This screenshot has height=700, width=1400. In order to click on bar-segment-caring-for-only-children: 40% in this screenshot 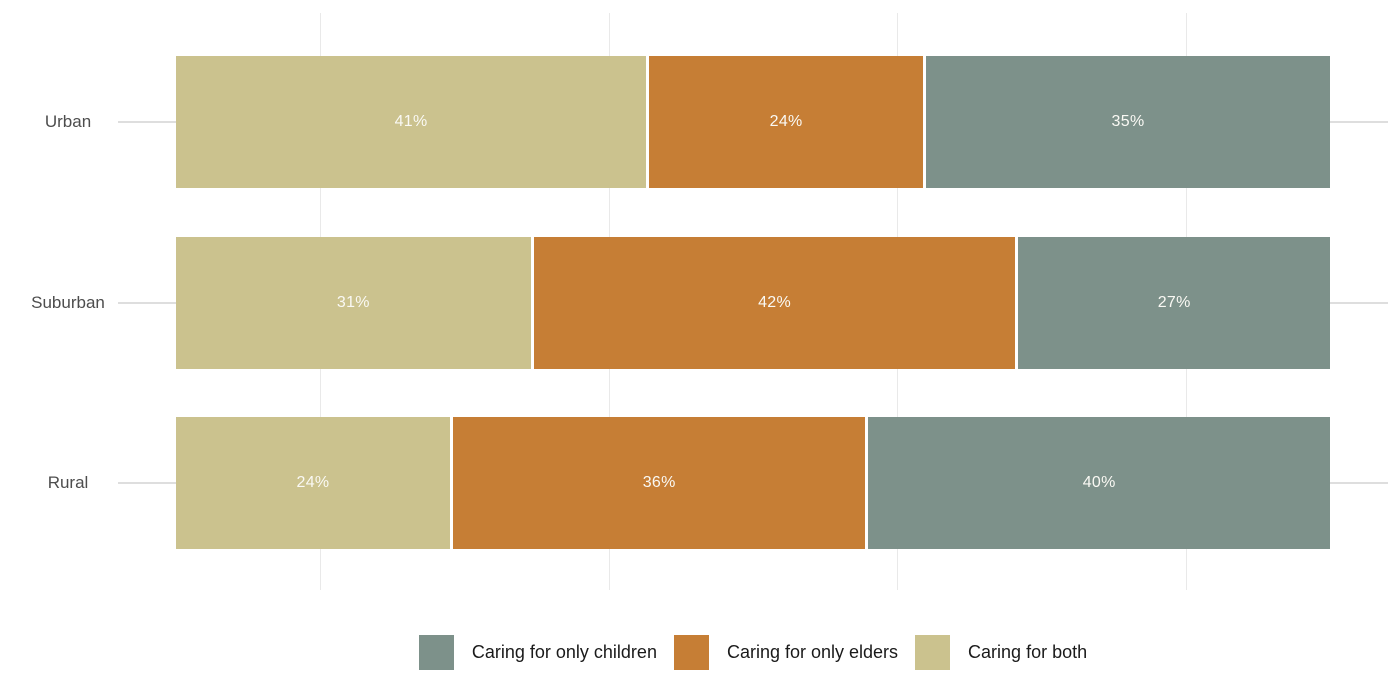, I will do `click(1099, 483)`.